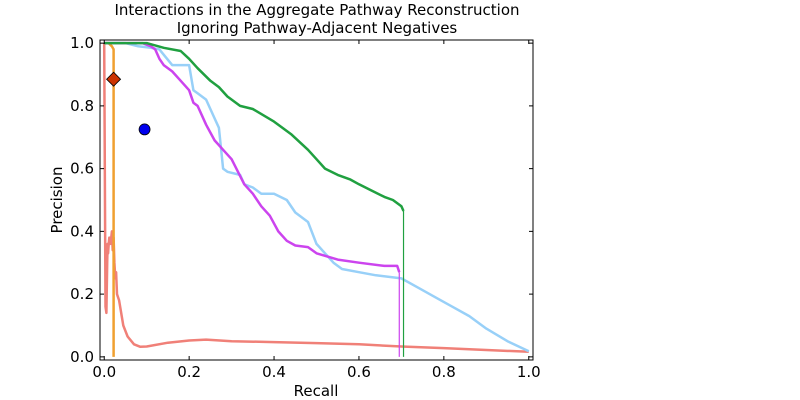 The height and width of the screenshot is (400, 800). I want to click on x-tick-label: 0.4, so click(274, 372).